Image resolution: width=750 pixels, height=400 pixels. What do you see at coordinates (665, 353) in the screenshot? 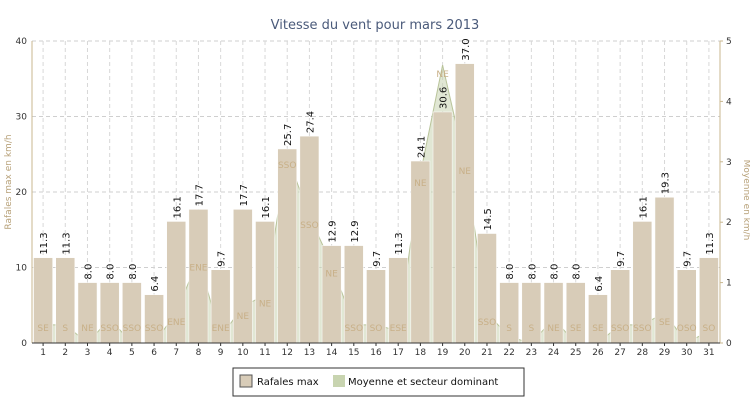
I see `x-tick-label: 29` at bounding box center [665, 353].